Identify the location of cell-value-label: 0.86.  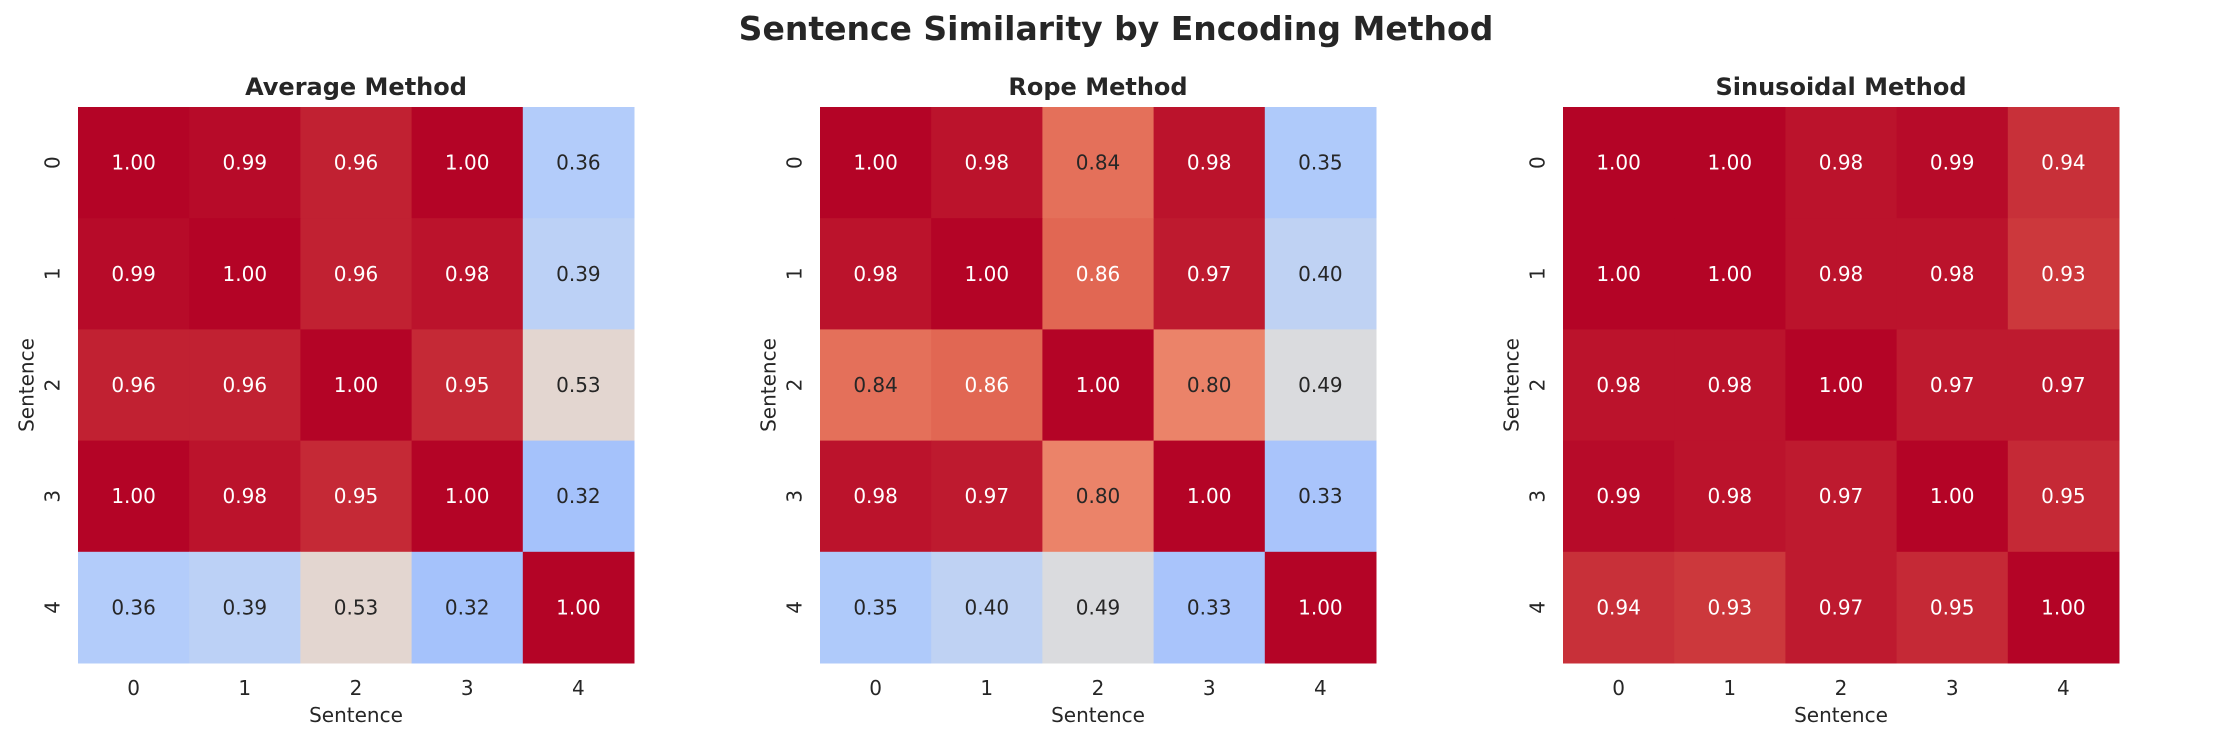
(987, 385).